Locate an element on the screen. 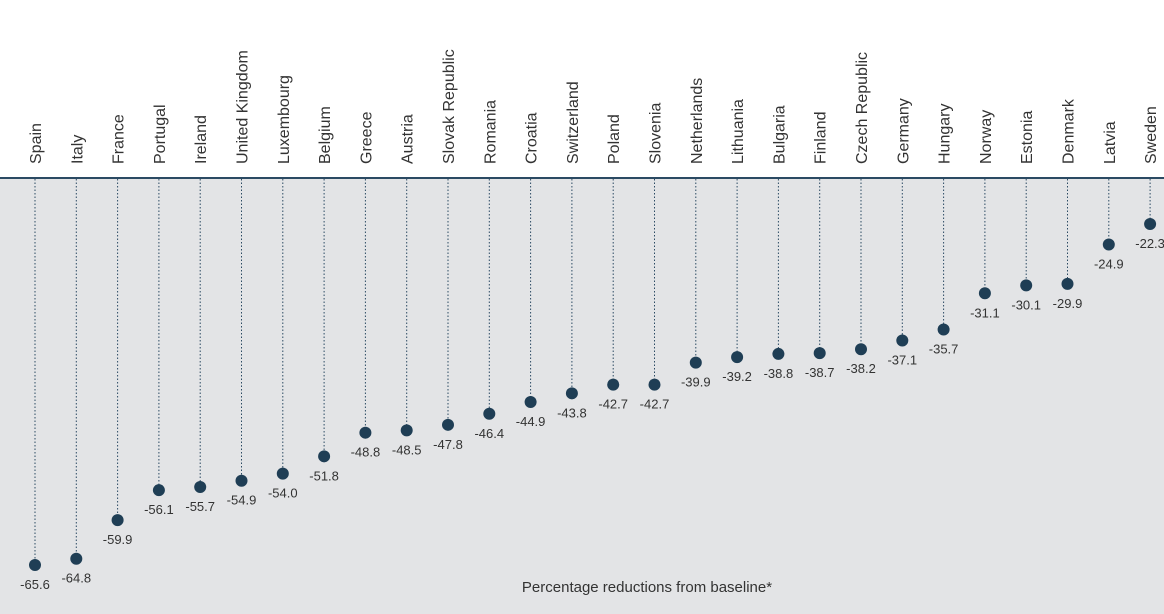  data-point-greece is located at coordinates (365, 432).